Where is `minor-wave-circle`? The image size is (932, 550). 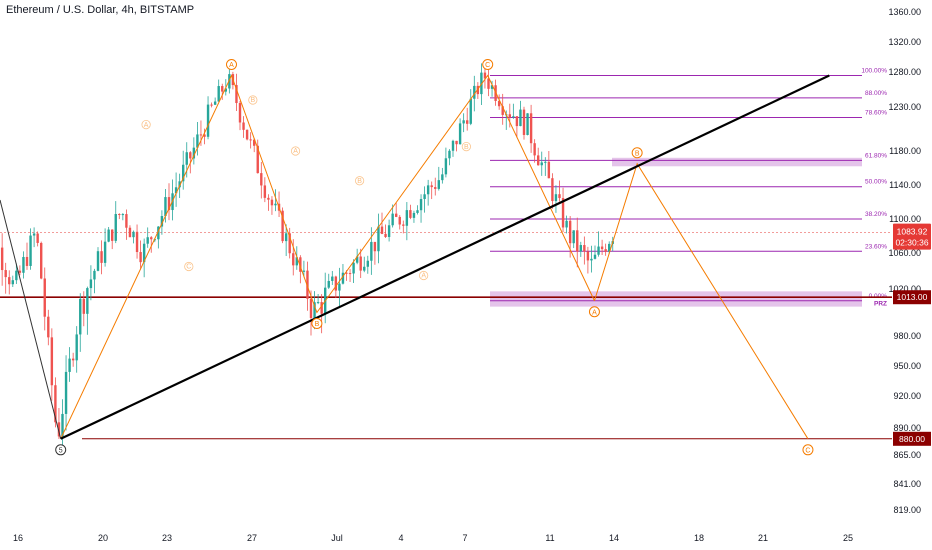 minor-wave-circle is located at coordinates (189, 266).